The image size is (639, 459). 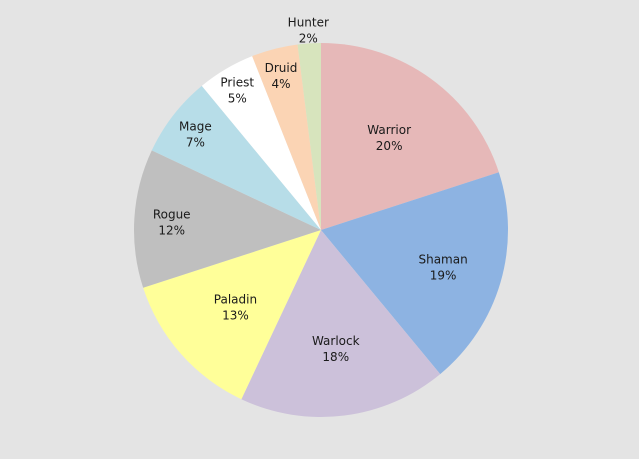 What do you see at coordinates (308, 22) in the screenshot?
I see `slice-label-hunter: Hunter` at bounding box center [308, 22].